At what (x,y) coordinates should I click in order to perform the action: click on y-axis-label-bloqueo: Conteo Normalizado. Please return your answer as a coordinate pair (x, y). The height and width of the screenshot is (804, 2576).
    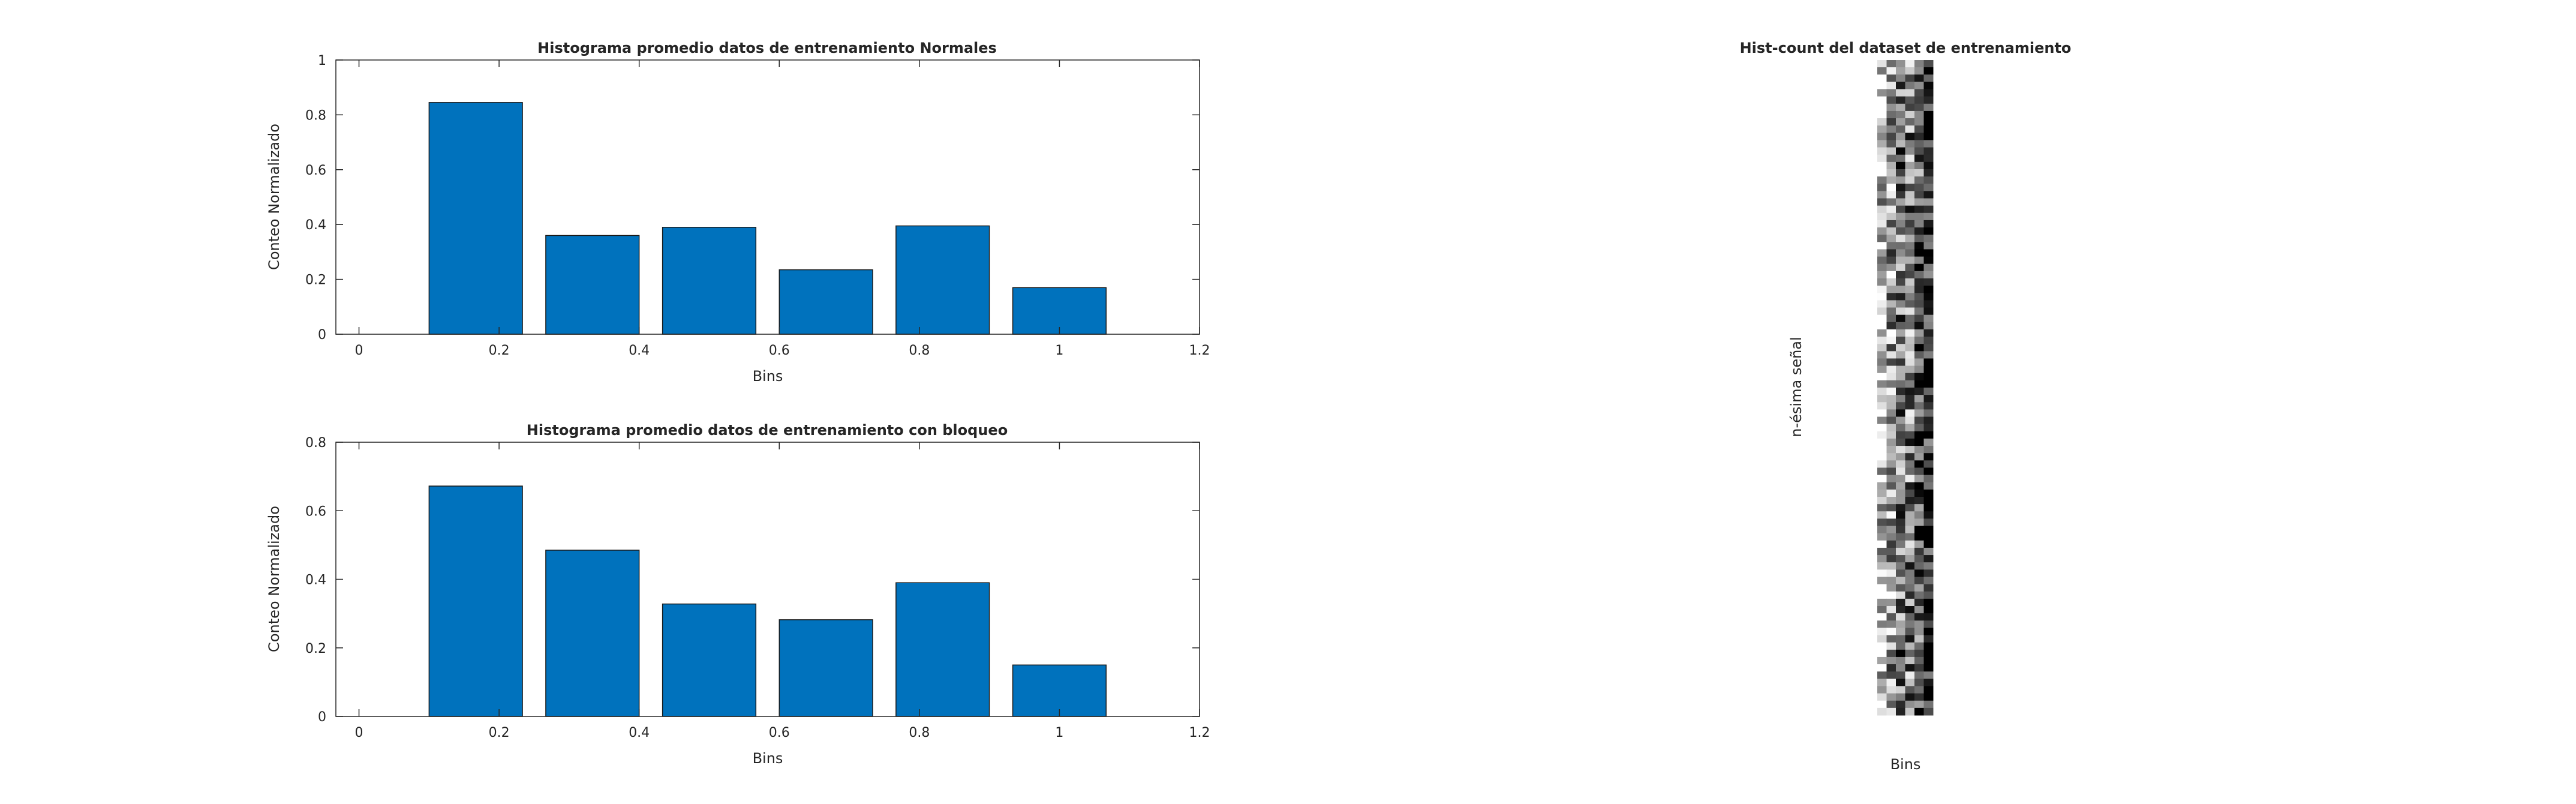
    Looking at the image, I should click on (274, 579).